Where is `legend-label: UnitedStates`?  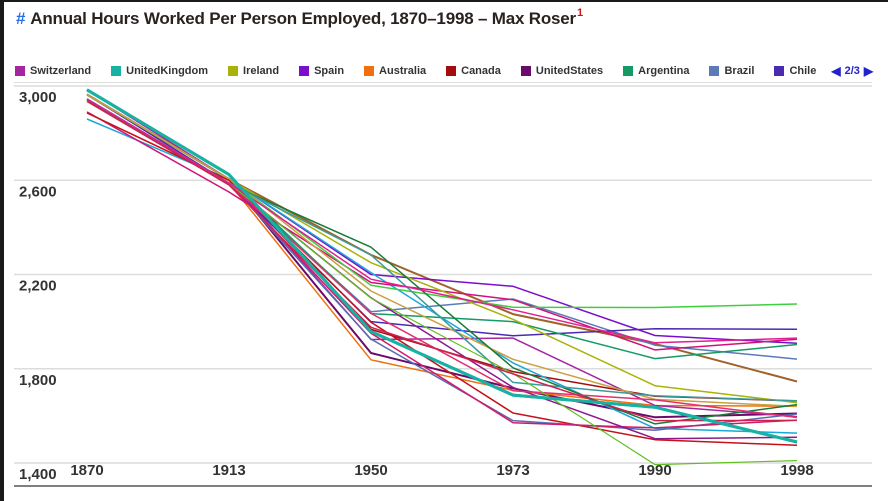
legend-label: UnitedStates is located at coordinates (569, 71).